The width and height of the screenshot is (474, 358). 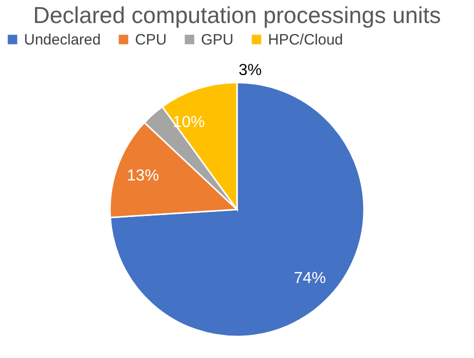 I want to click on legend-label: CPU, so click(x=151, y=40).